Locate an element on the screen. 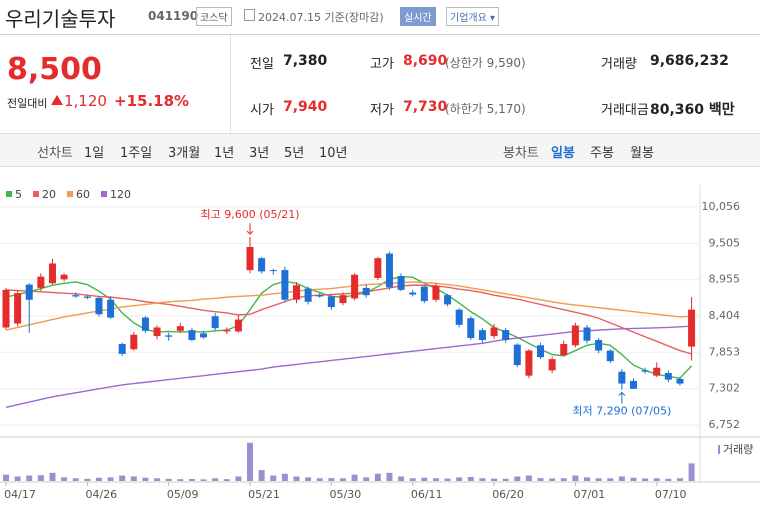 The image size is (760, 510). tab-label: 선차트 is located at coordinates (55, 153).